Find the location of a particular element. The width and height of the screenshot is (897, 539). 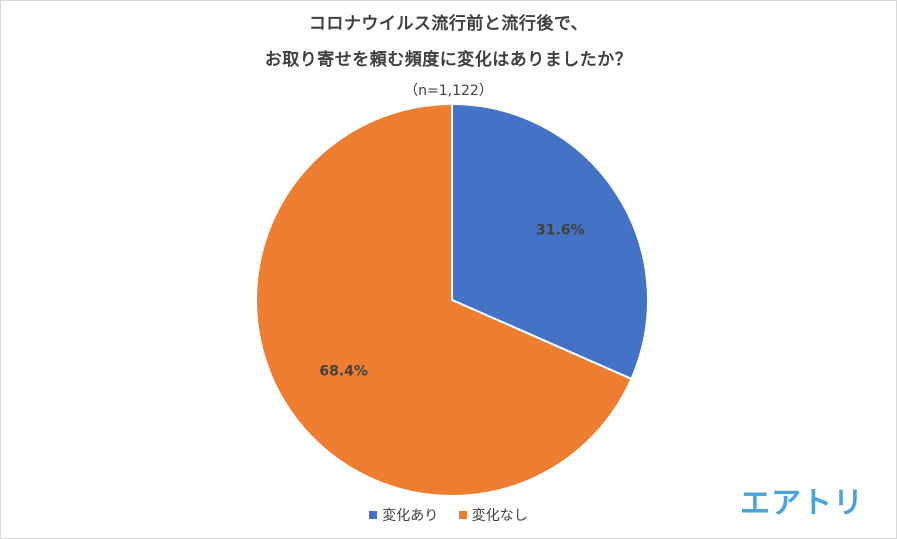

legend-swatch-orange is located at coordinates (462, 515).